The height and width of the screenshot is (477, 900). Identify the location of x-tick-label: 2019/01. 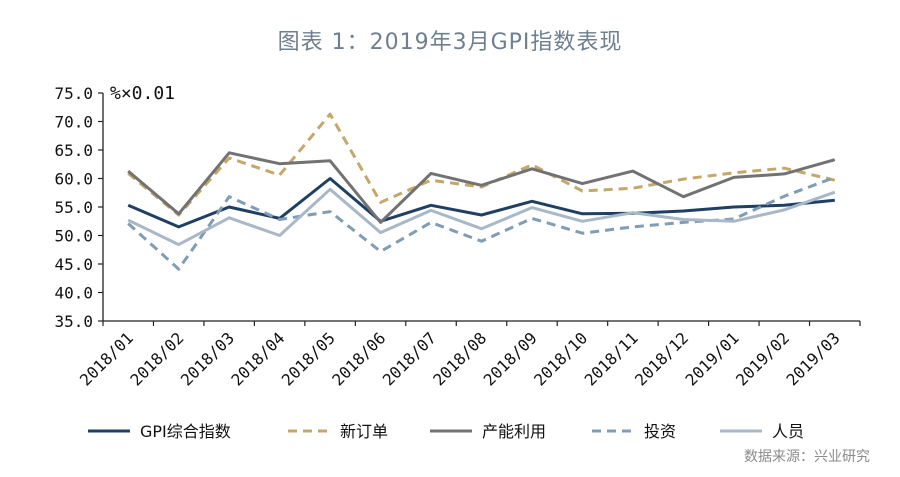
(712, 358).